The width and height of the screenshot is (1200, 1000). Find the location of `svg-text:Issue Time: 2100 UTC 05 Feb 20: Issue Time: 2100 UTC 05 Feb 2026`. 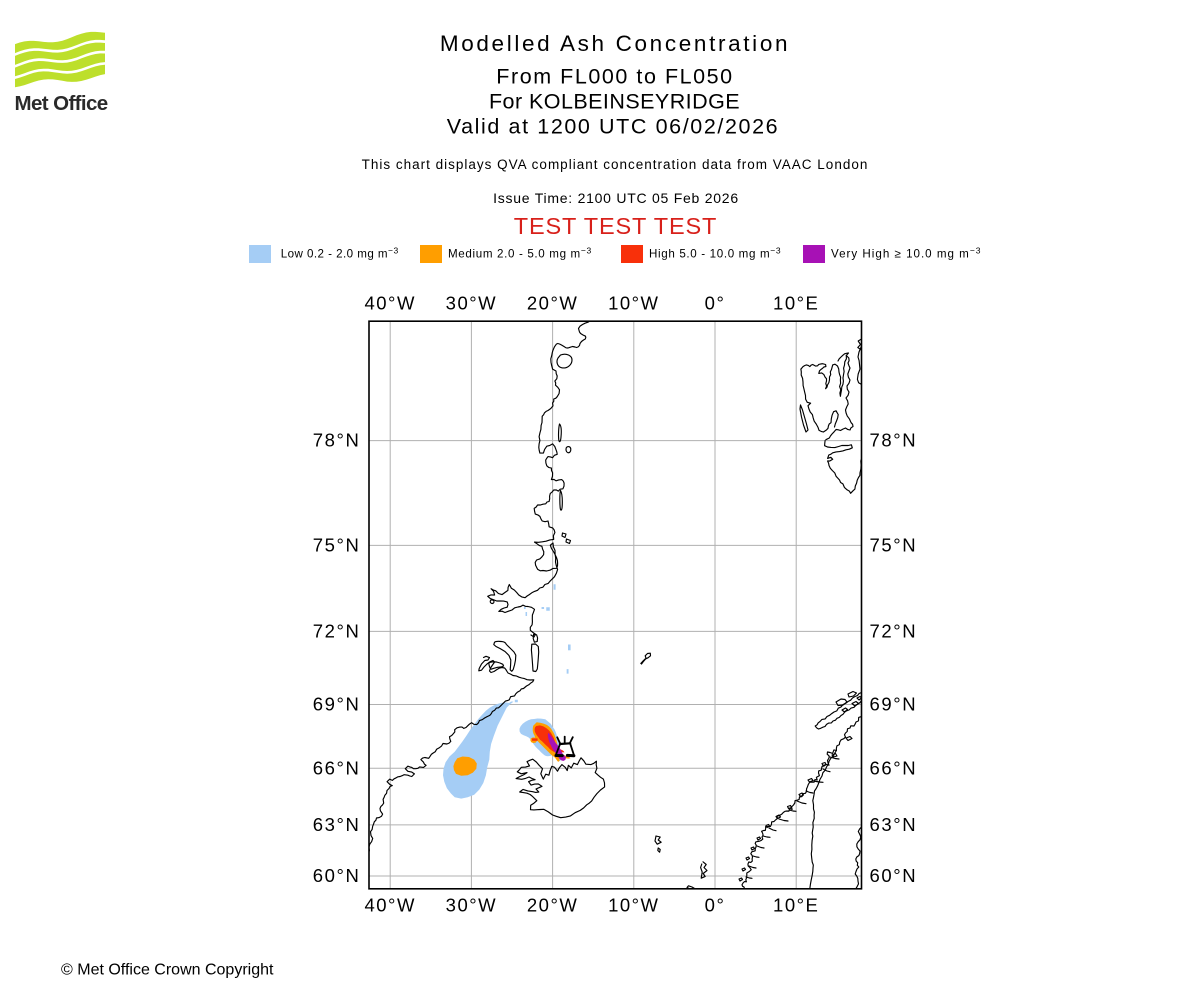

svg-text:Issue Time: 2100 UTC 05 Feb 20: Issue Time: 2100 UTC 05 Feb 2026 is located at coordinates (616, 198).